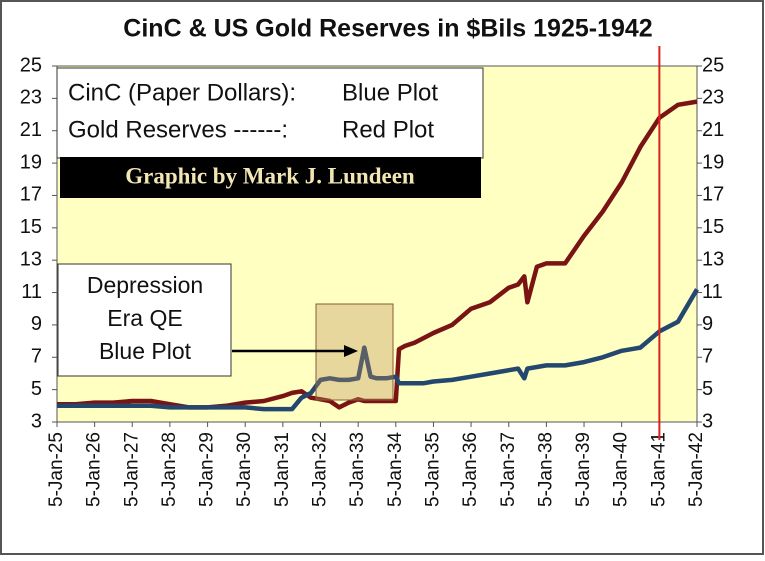  Describe the element at coordinates (56, 469) in the screenshot. I see `x-tick-label: 5-Jan-25` at that location.